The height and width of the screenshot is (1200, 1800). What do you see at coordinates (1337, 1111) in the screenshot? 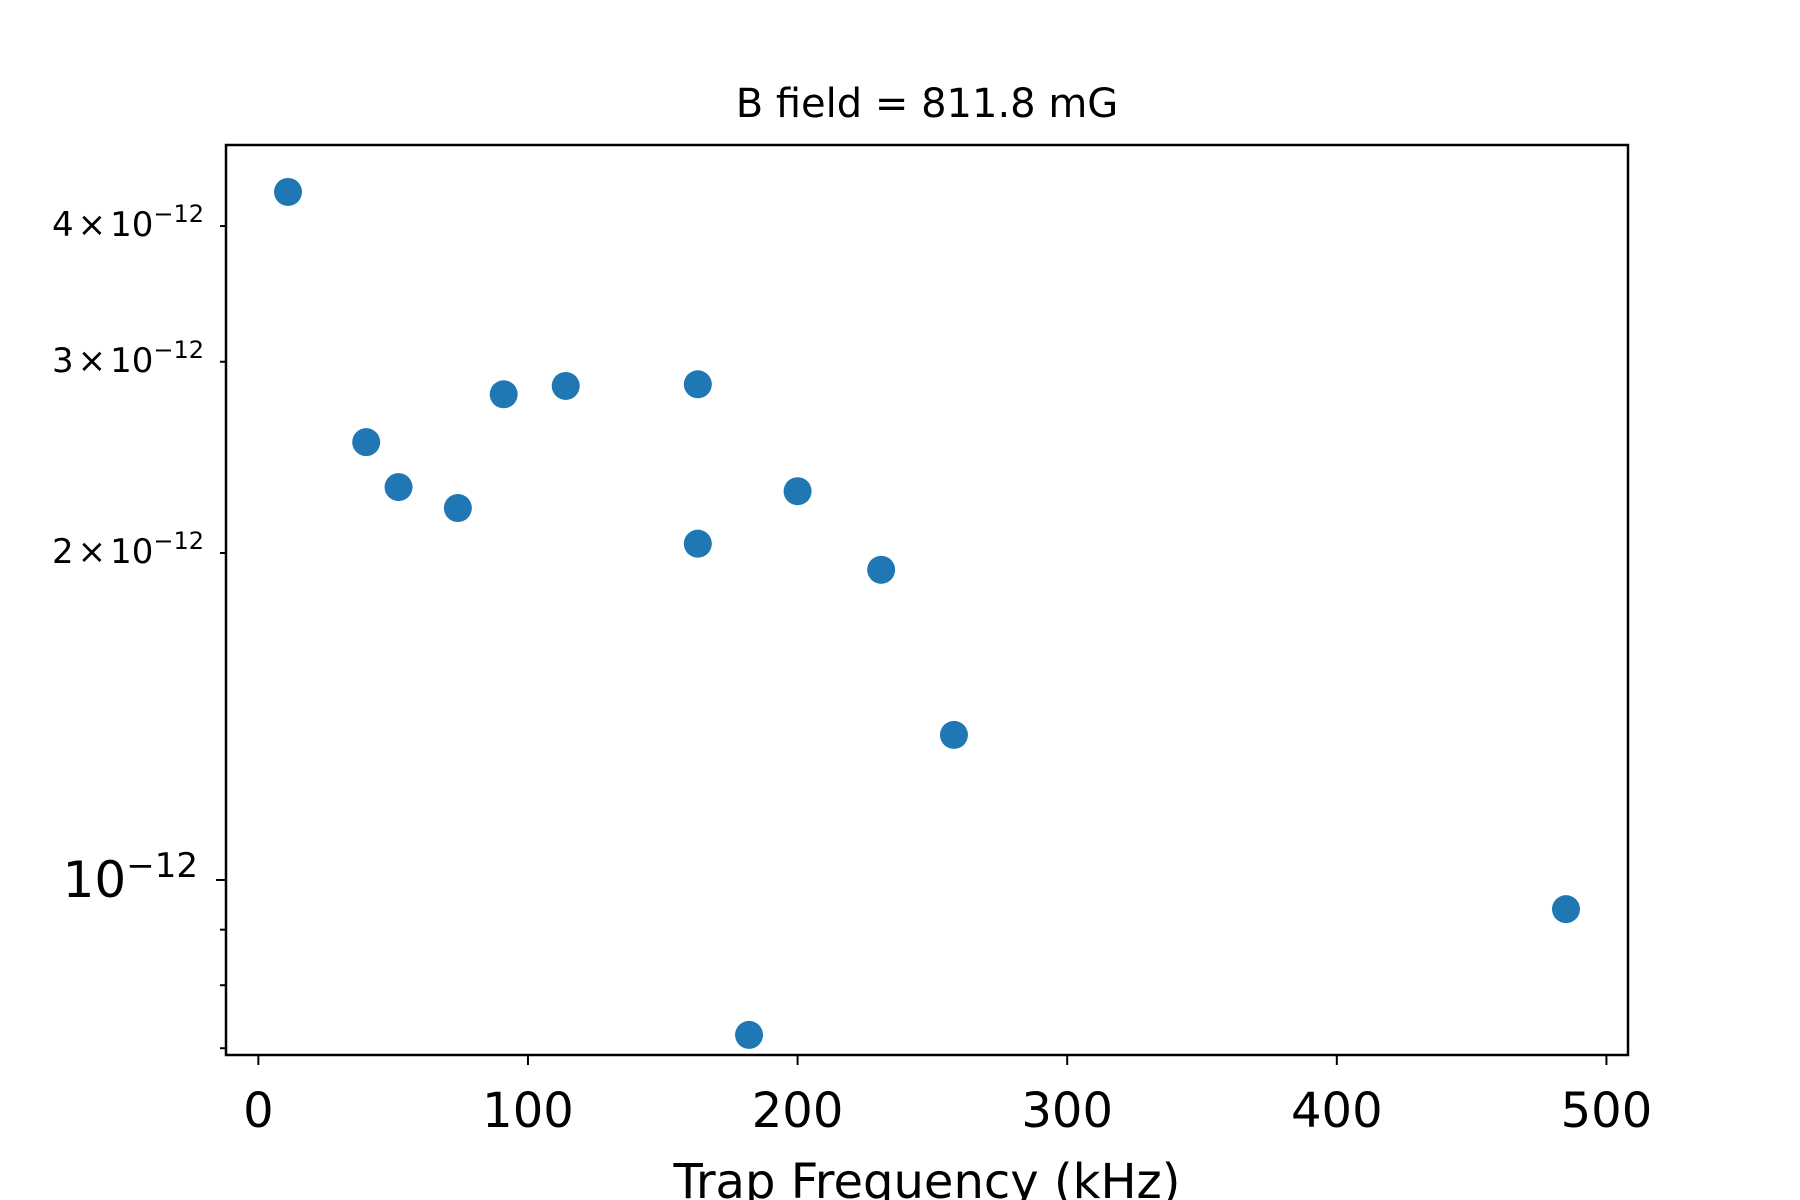
I see `x-tick-label: 400` at bounding box center [1337, 1111].